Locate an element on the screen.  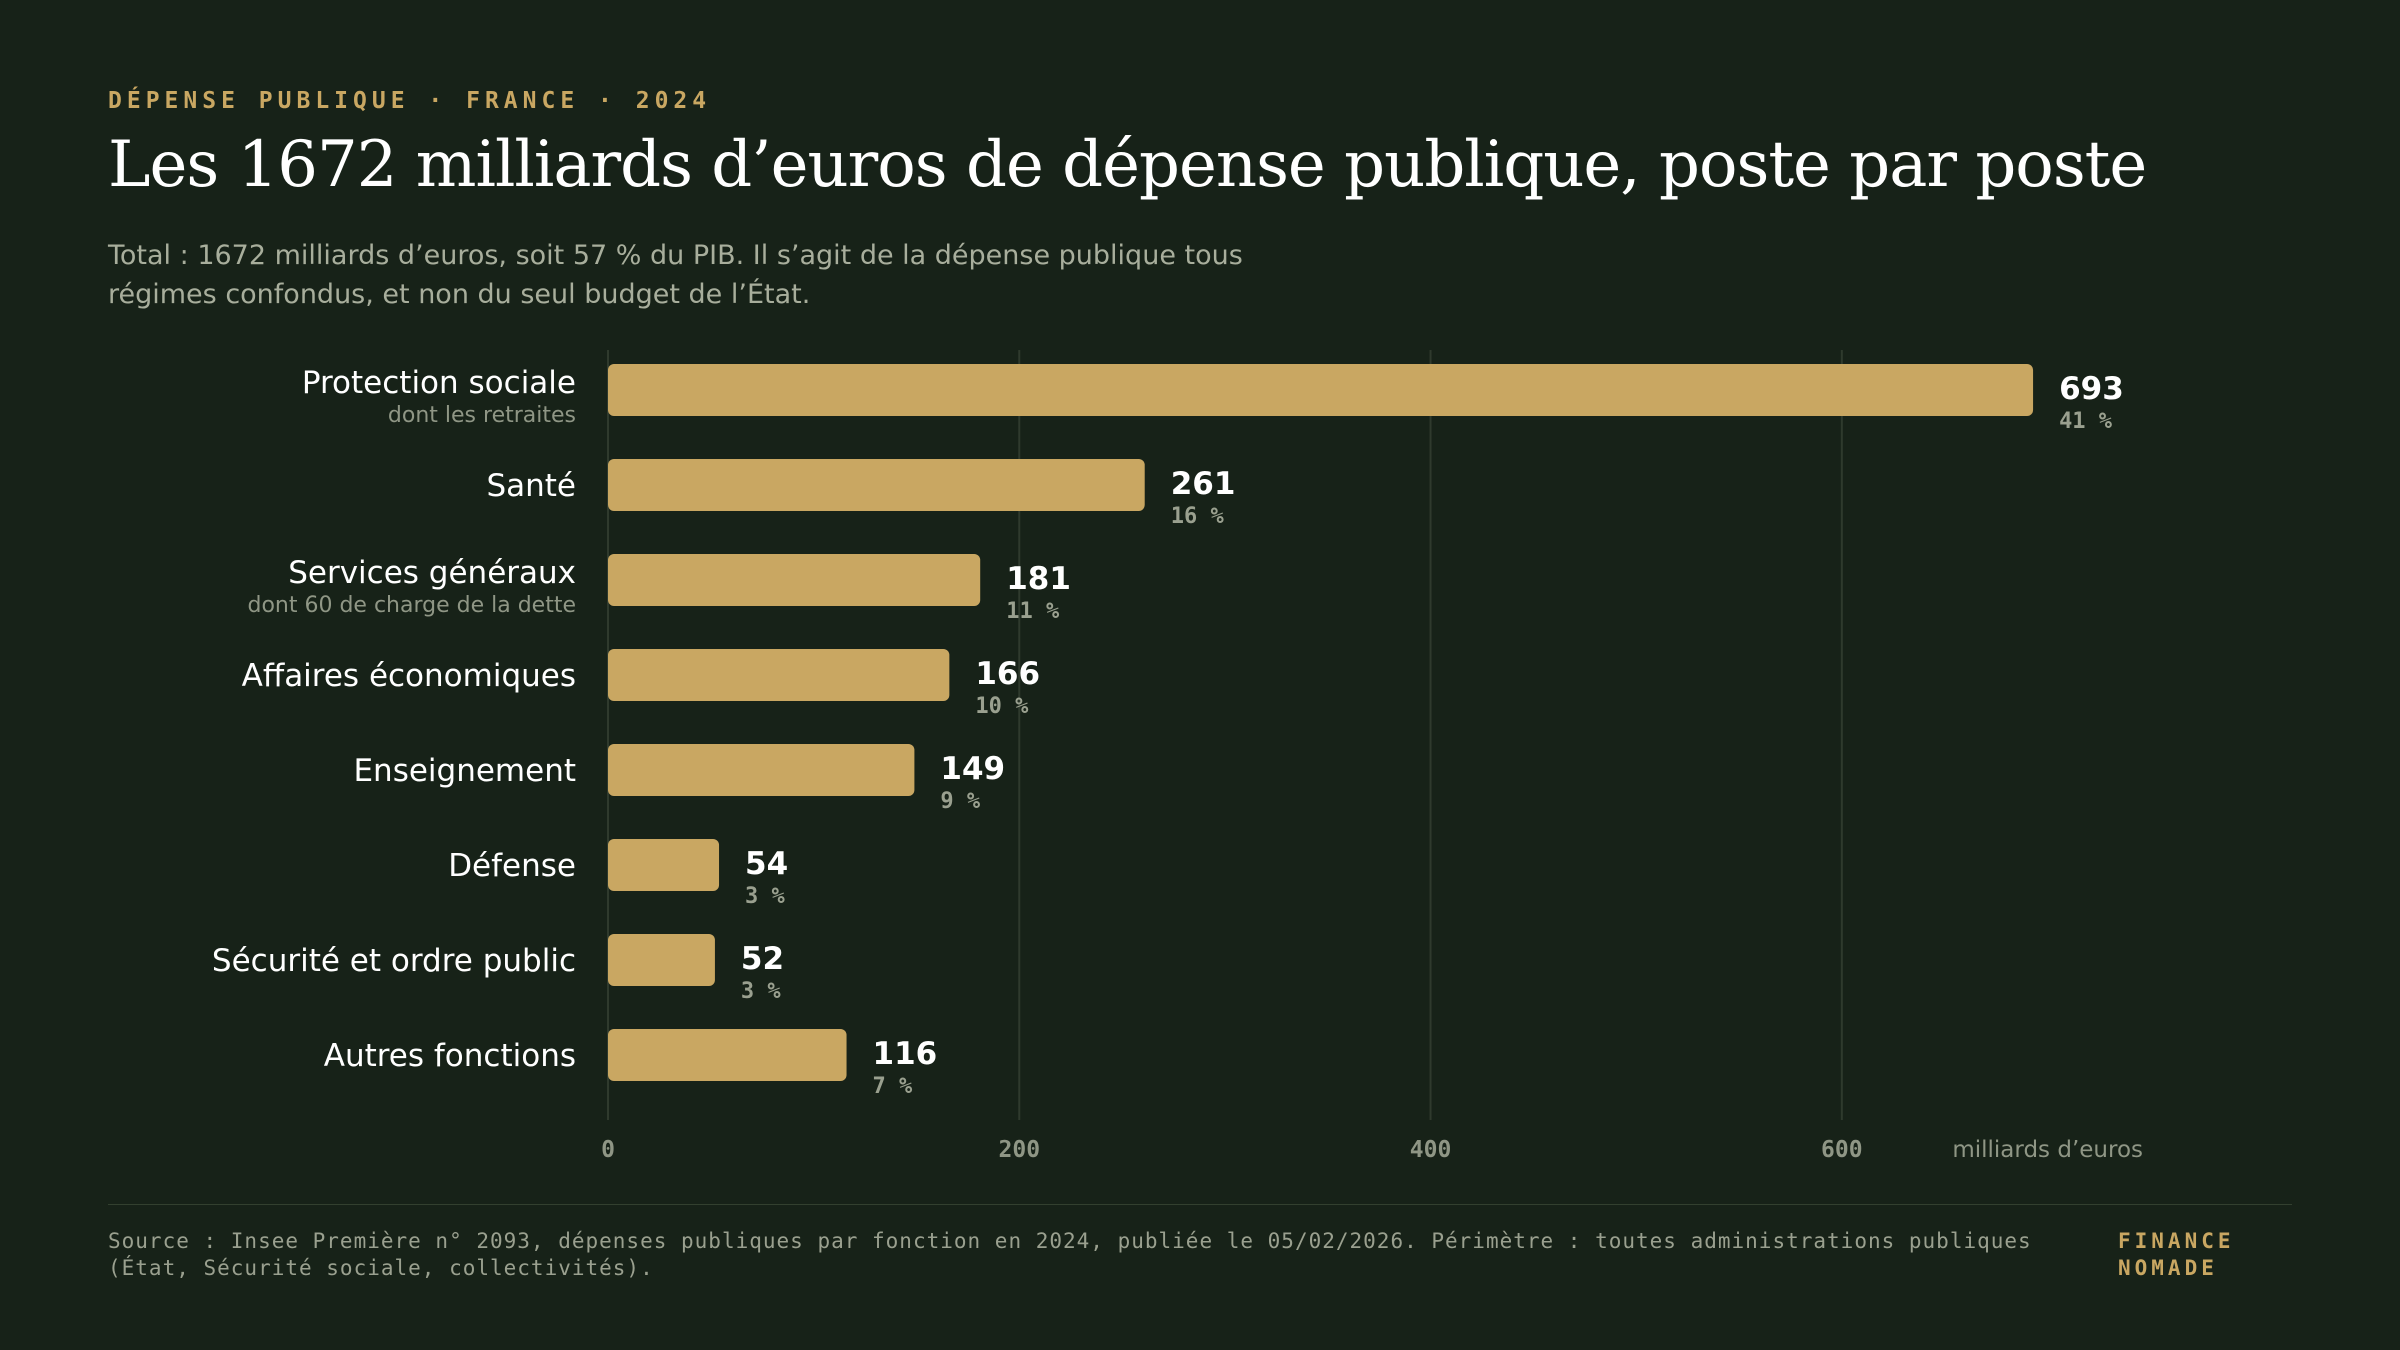
category-label: Services généraux is located at coordinates (432, 573).